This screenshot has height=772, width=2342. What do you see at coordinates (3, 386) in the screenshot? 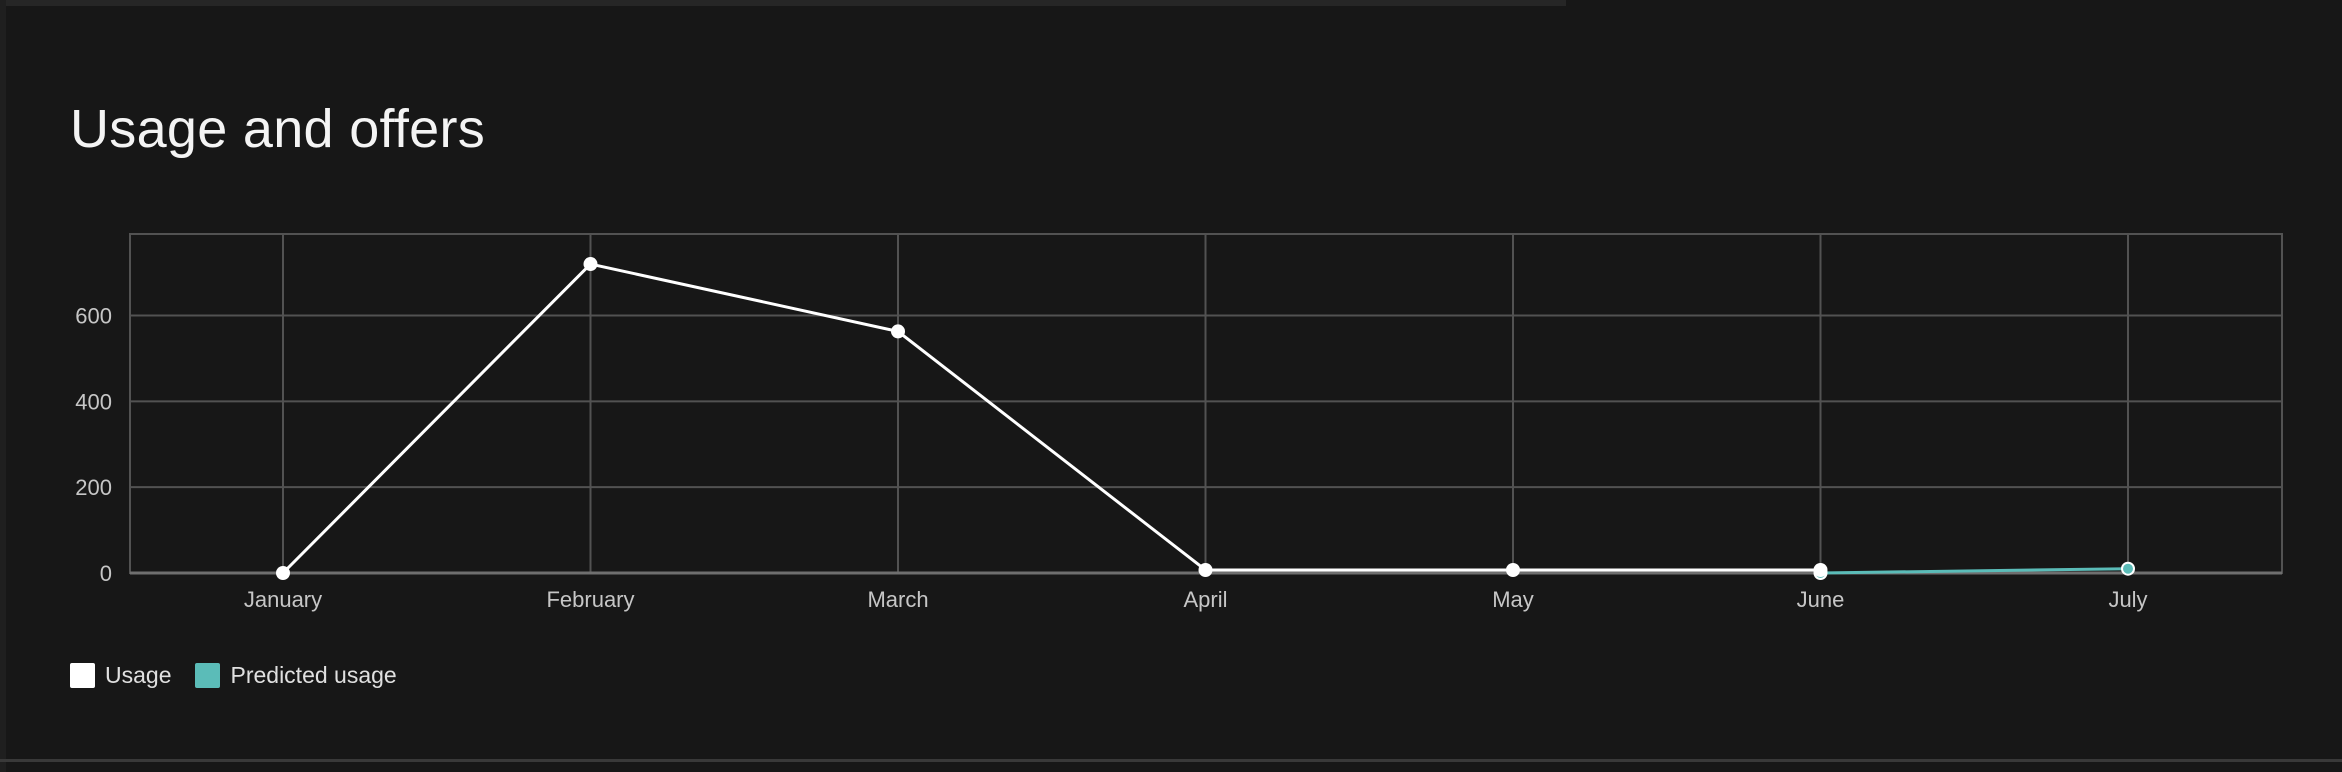
I see `left-edge` at bounding box center [3, 386].